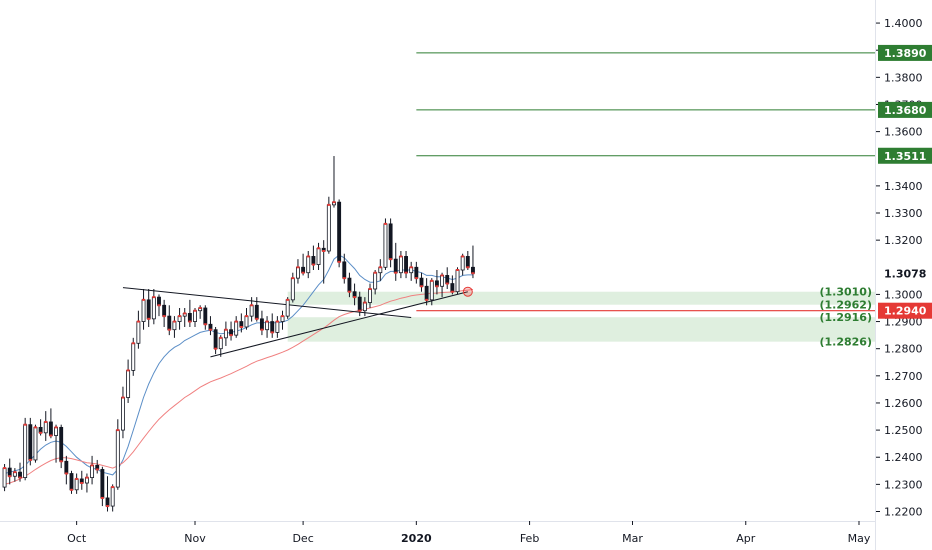  I want to click on target-price-tag-1: 1.3680, so click(905, 109).